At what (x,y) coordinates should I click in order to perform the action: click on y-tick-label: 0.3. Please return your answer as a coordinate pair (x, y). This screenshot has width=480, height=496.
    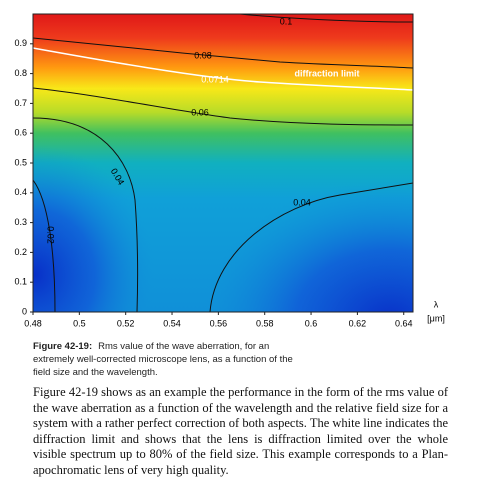
    Looking at the image, I should click on (20, 222).